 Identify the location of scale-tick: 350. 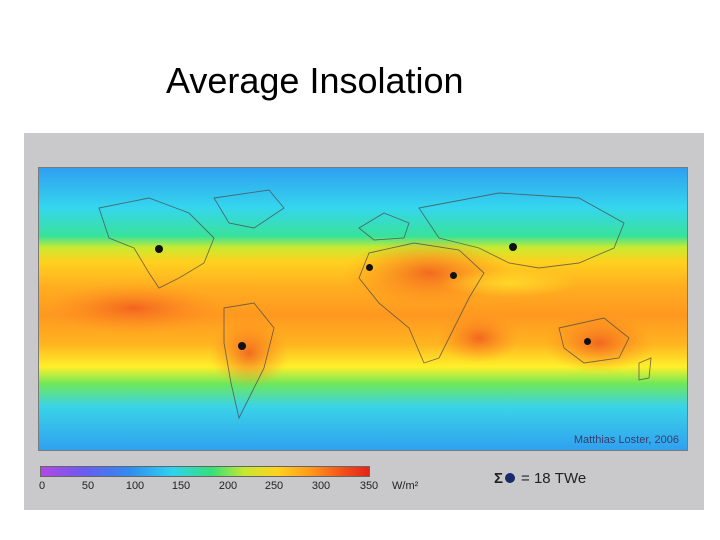
(369, 486).